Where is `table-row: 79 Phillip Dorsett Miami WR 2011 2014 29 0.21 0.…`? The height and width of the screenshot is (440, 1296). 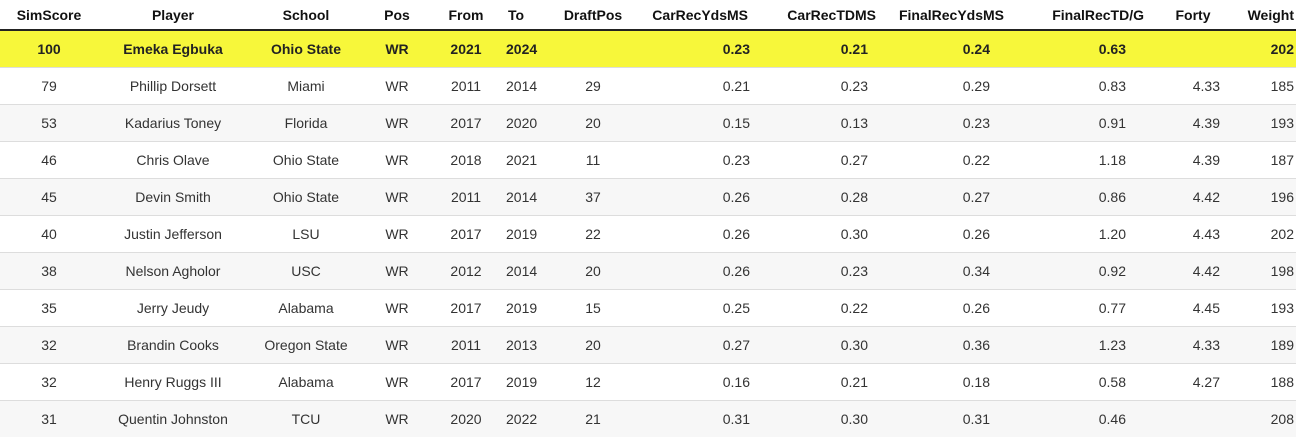
table-row: 79 Phillip Dorsett Miami WR 2011 2014 29 0.21 0.… is located at coordinates (648, 85).